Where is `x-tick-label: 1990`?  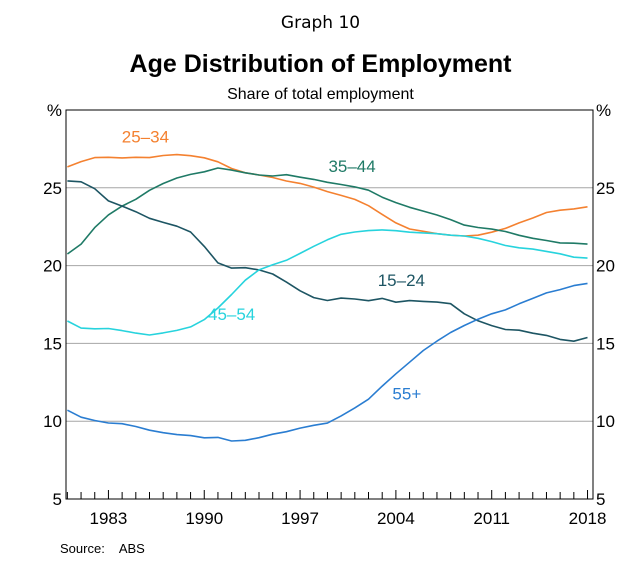
x-tick-label: 1990 is located at coordinates (204, 518).